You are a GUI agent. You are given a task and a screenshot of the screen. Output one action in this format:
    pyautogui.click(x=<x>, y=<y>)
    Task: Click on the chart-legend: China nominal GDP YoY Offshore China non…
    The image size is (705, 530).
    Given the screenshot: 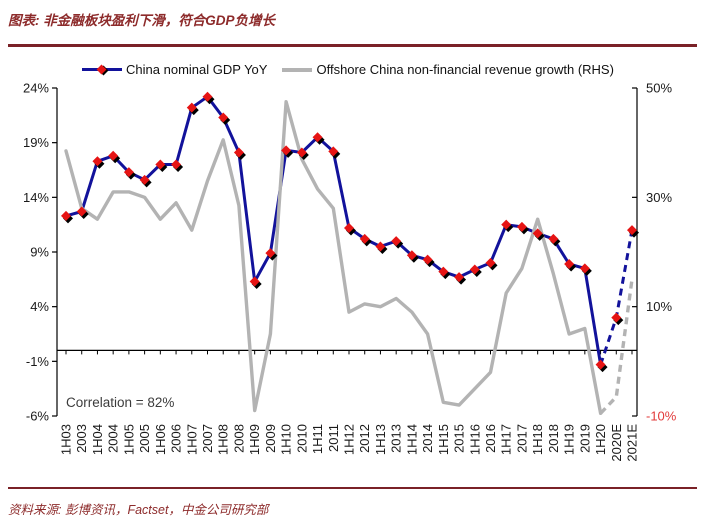 What is the action you would take?
    pyautogui.click(x=348, y=69)
    